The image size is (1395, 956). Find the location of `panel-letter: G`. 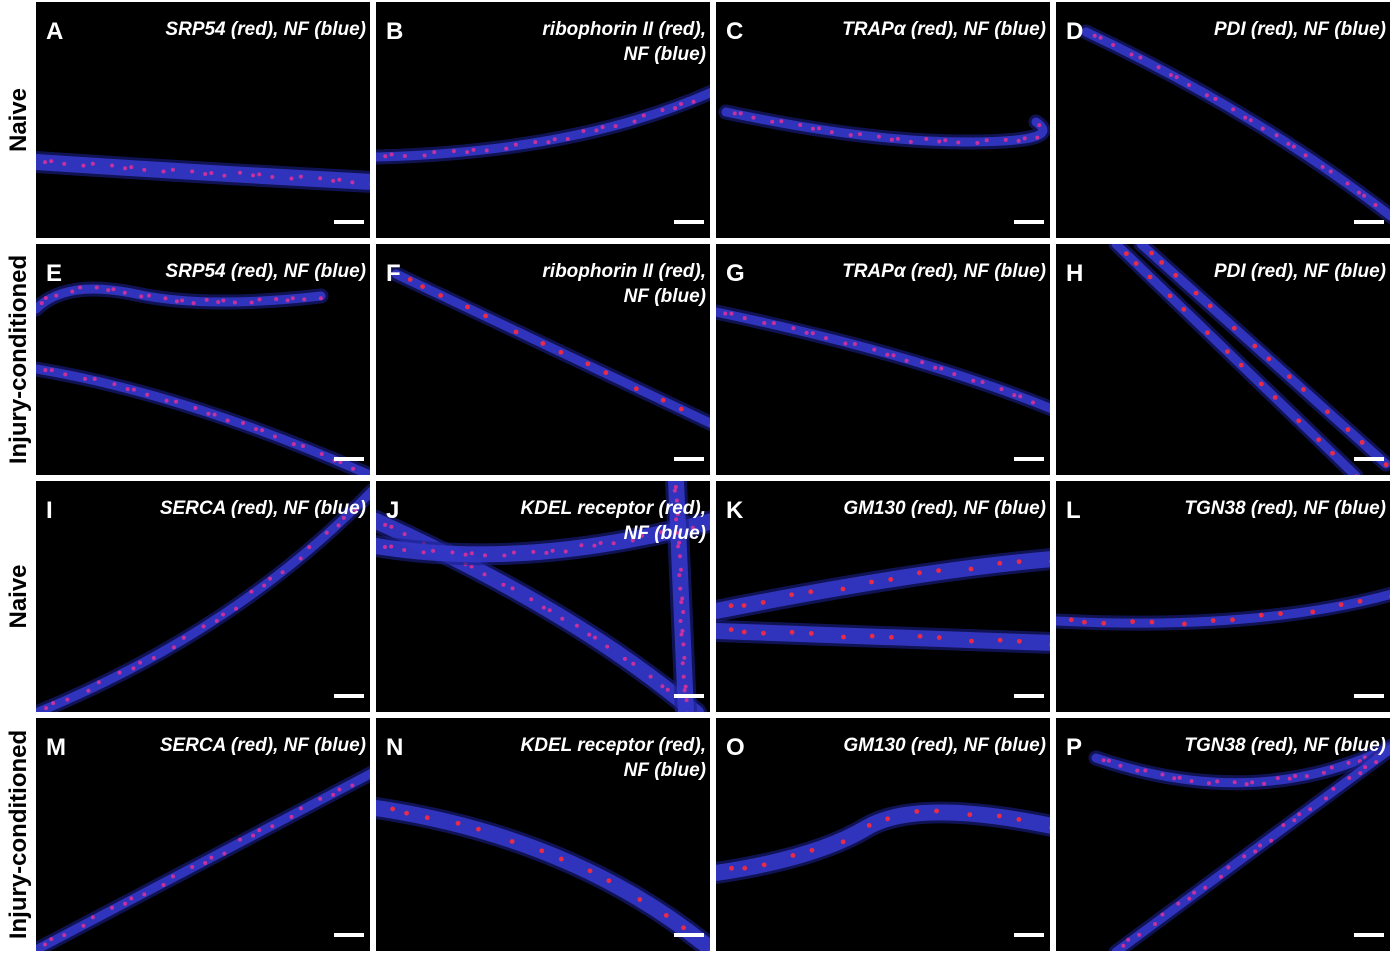

panel-letter: G is located at coordinates (735, 273).